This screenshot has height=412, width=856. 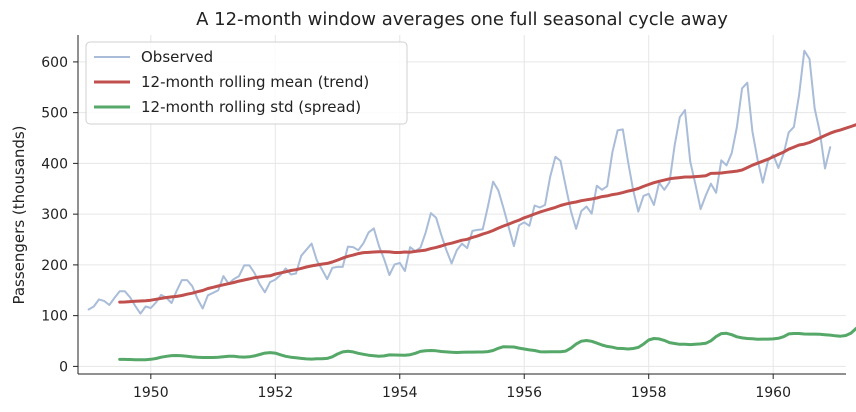 I want to click on y-tick-label: 0, so click(x=63, y=367).